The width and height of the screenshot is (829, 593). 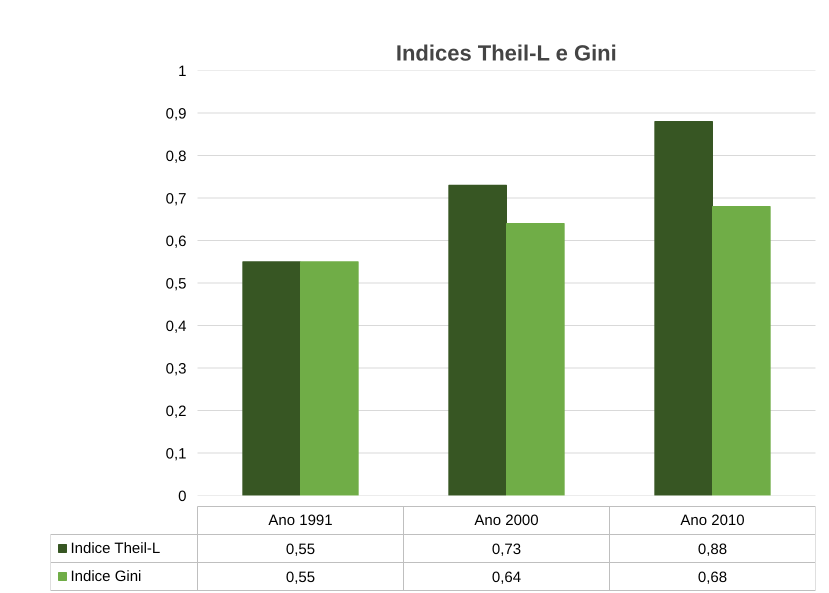 I want to click on y-tick-label: 0,8, so click(x=176, y=156).